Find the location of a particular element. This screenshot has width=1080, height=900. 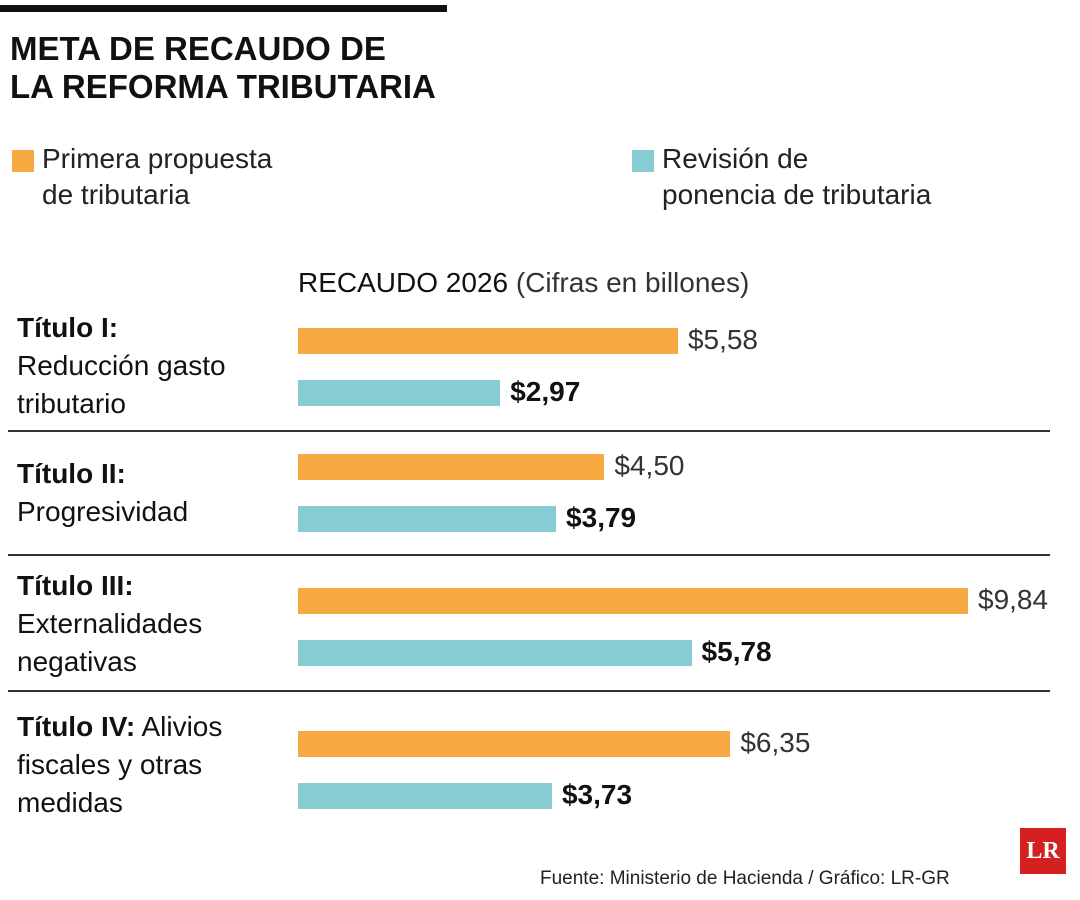

category-description: Progresividad is located at coordinates (103, 511).